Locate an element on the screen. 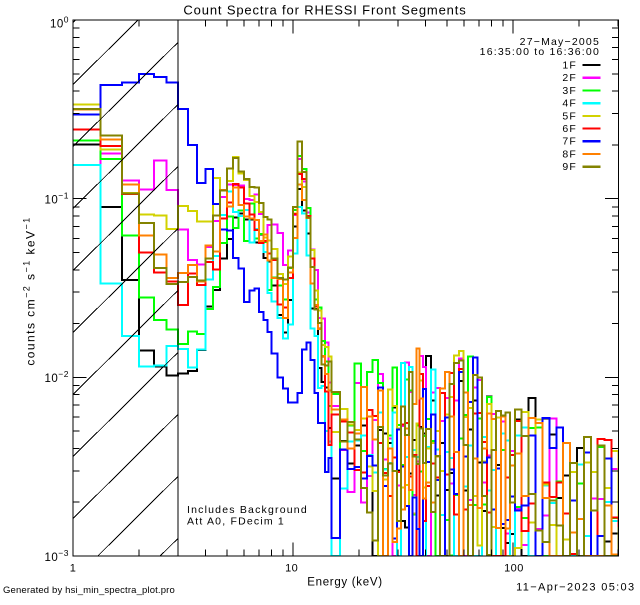  svg-text: 11−Apr−2023 05:03 is located at coordinates (575, 588).